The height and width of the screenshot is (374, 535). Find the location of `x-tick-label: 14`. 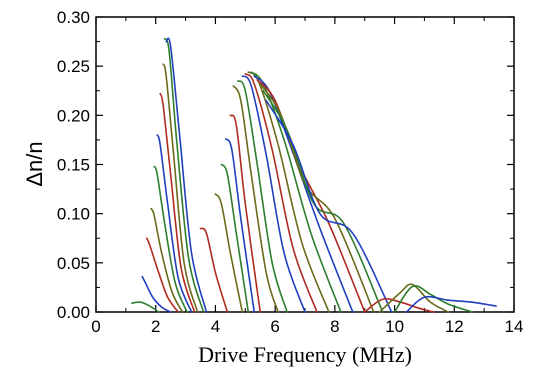

x-tick-label: 14 is located at coordinates (514, 326).